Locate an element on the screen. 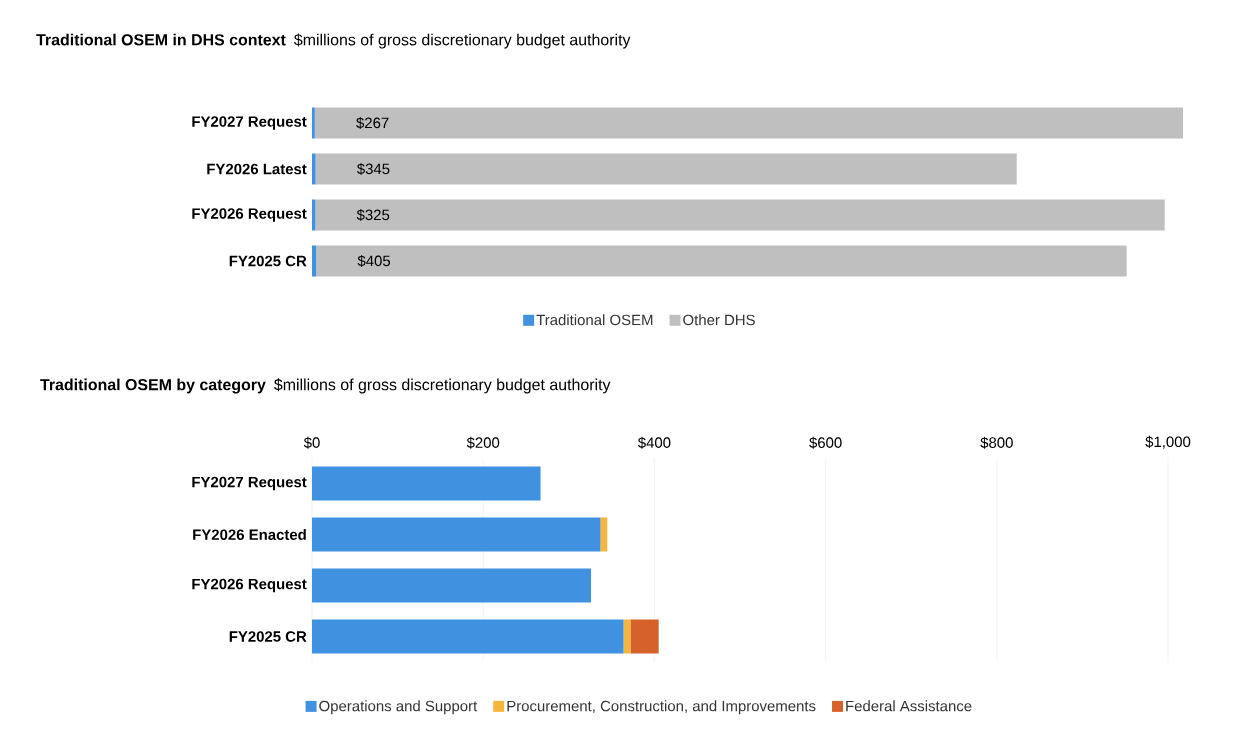 The width and height of the screenshot is (1252, 754). x-tick-label: $600 is located at coordinates (825, 442).